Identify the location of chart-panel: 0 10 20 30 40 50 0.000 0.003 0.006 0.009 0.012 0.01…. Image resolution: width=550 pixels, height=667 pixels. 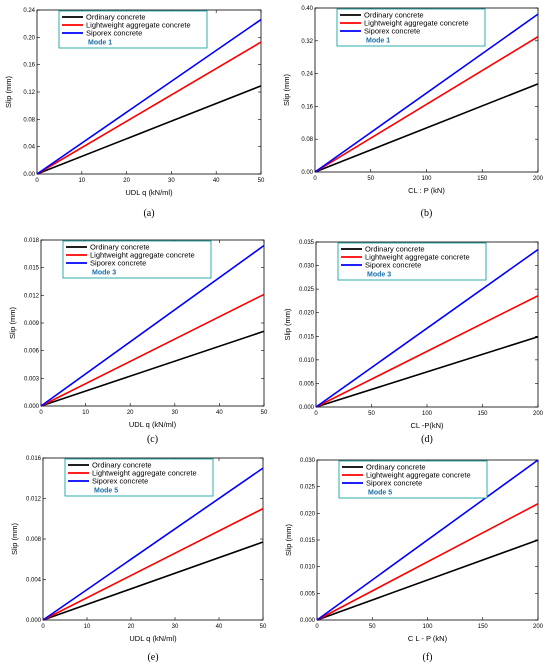
(138, 341).